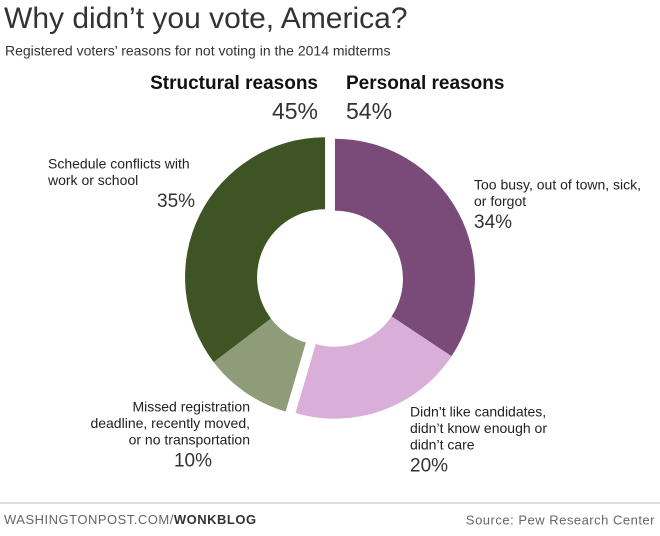 The height and width of the screenshot is (536, 660). Describe the element at coordinates (560, 519) in the screenshot. I see `source: Source: Pew Research Center` at that location.